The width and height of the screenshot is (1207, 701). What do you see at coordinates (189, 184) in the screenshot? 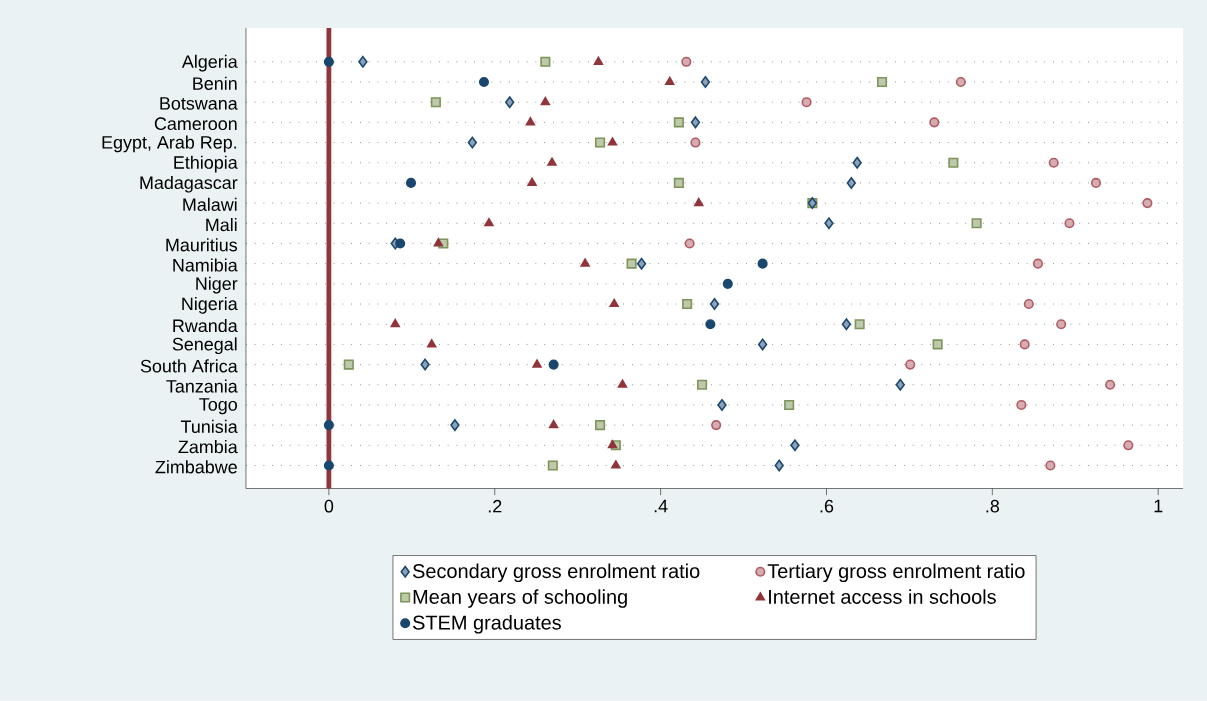
I see `y-tick-label: Madagascar` at bounding box center [189, 184].